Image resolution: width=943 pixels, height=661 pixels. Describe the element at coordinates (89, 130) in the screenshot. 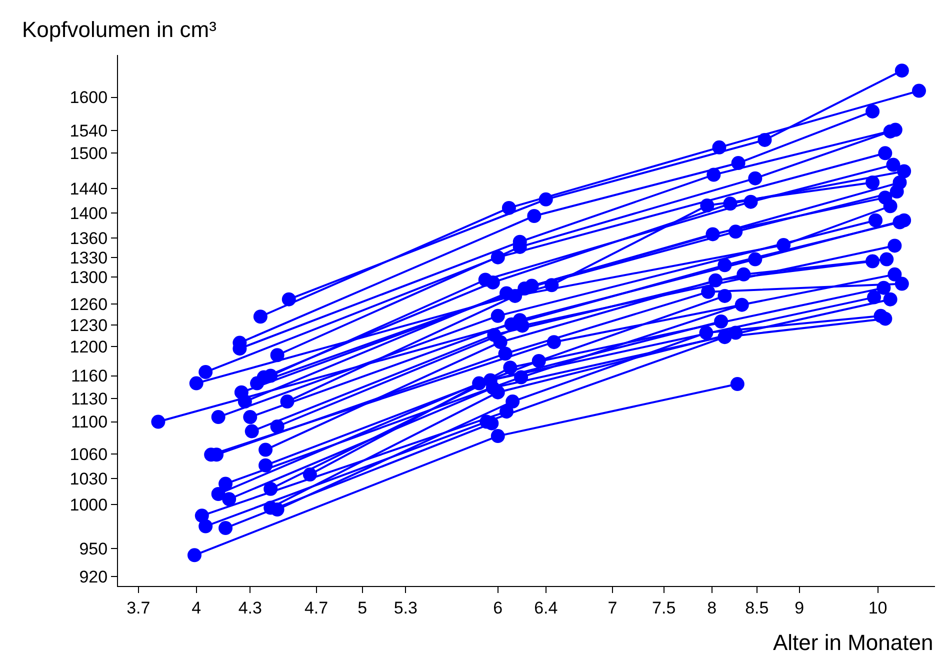

I see `y-tick-label: 1540` at that location.